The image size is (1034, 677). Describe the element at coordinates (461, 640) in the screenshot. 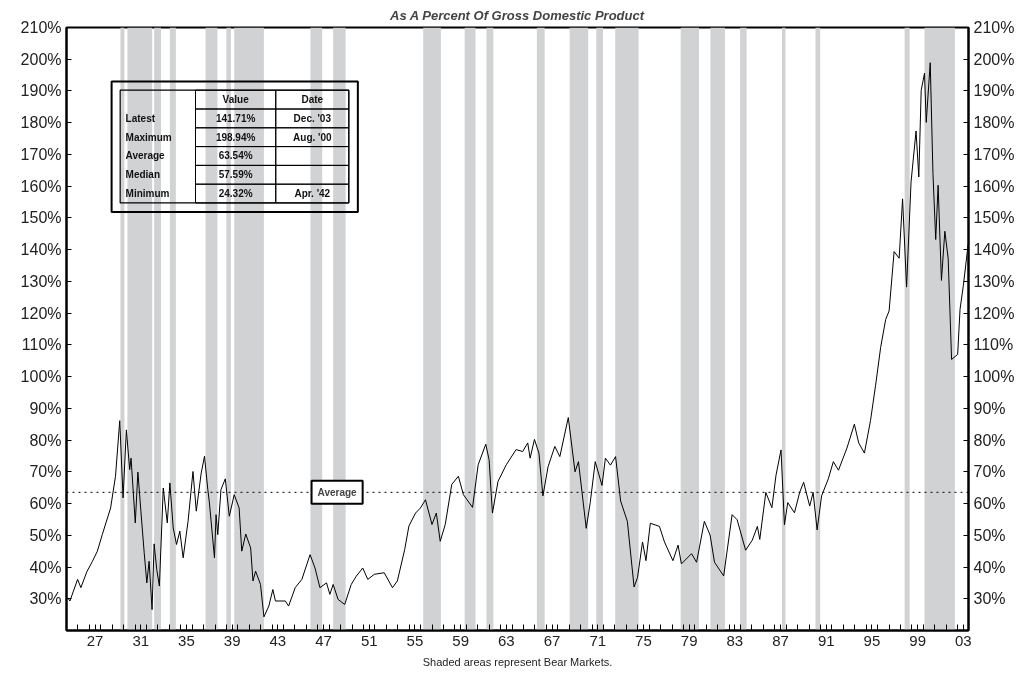

I see `x-tick-label: 59` at that location.